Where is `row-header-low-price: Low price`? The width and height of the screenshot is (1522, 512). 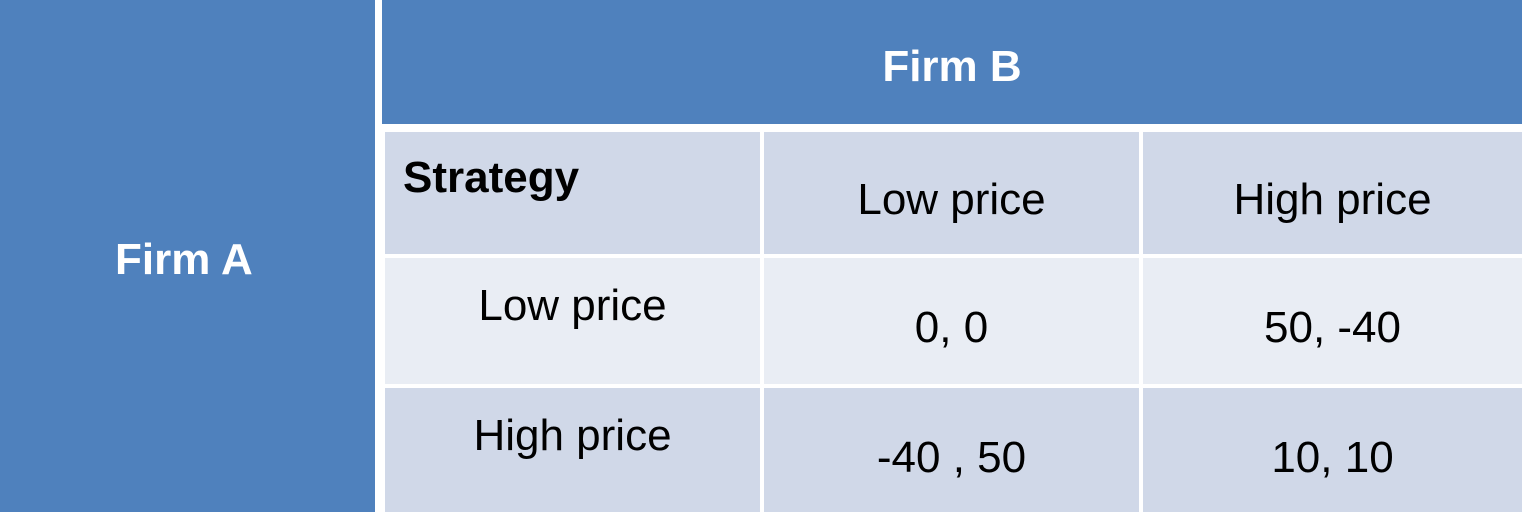
row-header-low-price: Low price is located at coordinates (572, 321).